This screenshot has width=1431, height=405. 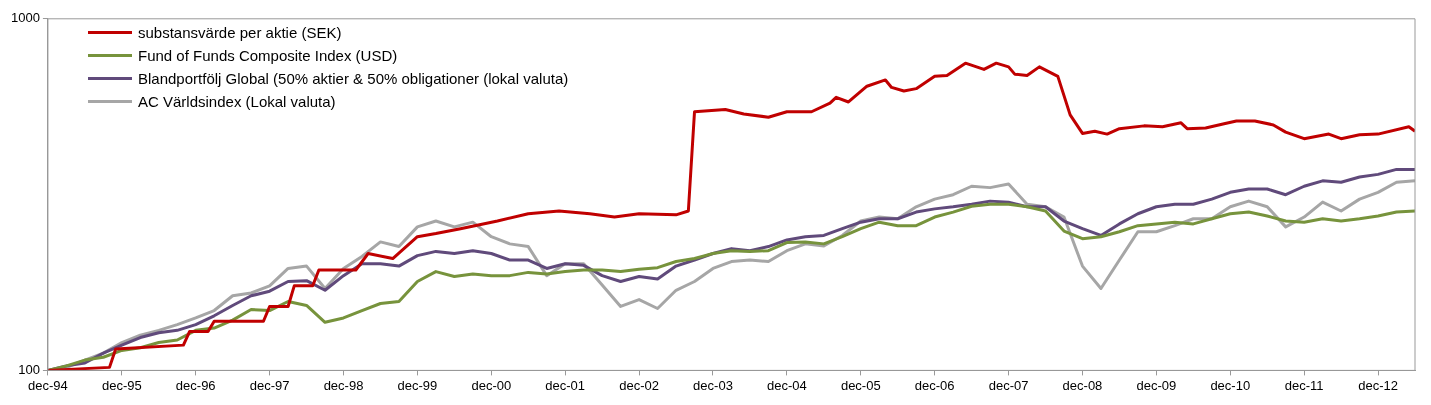 I want to click on y-tick-label: 1000, so click(x=25, y=18).